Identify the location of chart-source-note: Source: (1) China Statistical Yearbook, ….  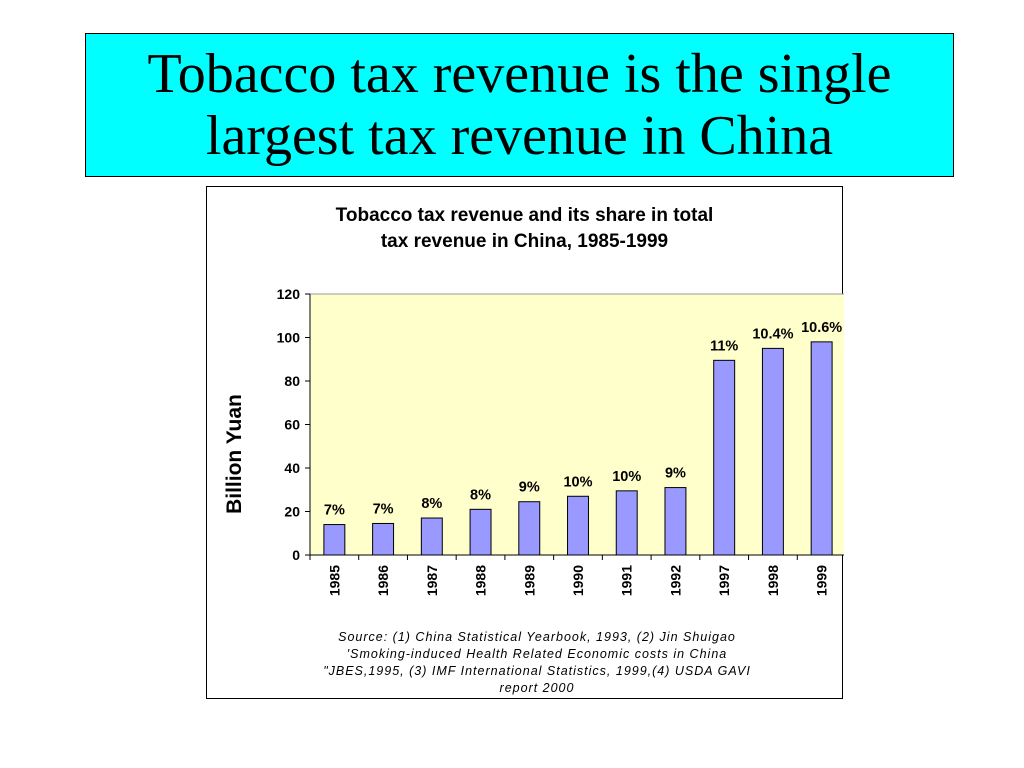
(537, 663).